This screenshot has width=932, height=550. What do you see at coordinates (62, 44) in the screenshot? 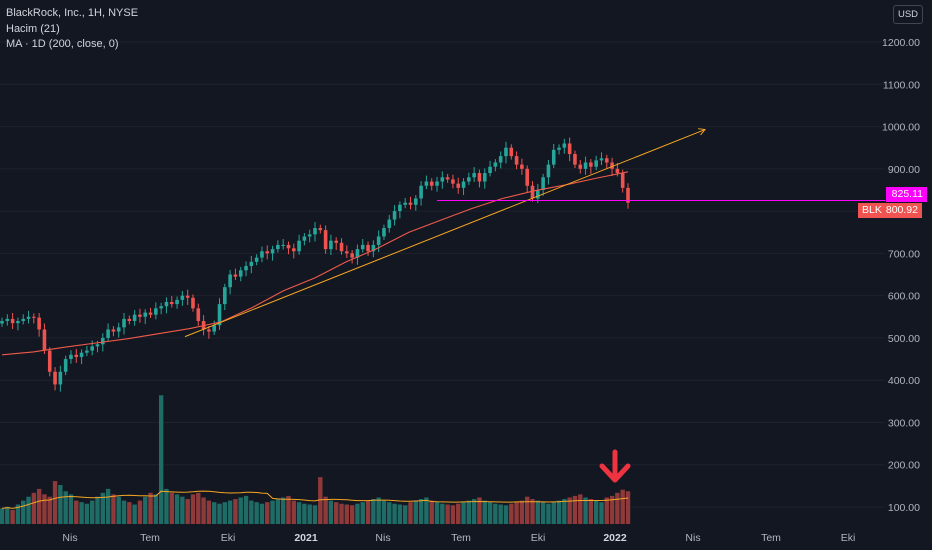
I see `ma-indicator-label: MA · 1D (200, close, 0)` at bounding box center [62, 44].